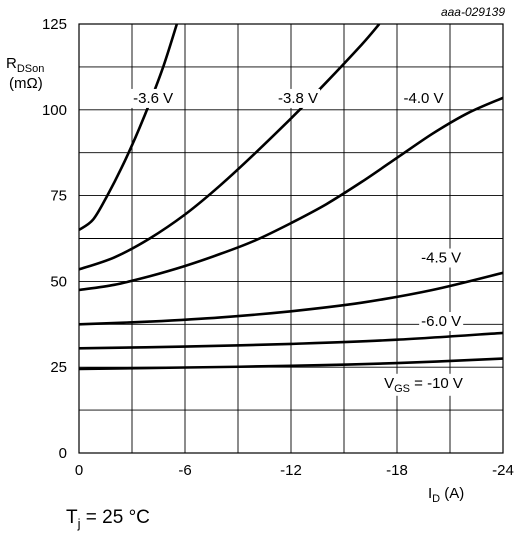  I want to click on x-tick-label: 0, so click(79, 470).